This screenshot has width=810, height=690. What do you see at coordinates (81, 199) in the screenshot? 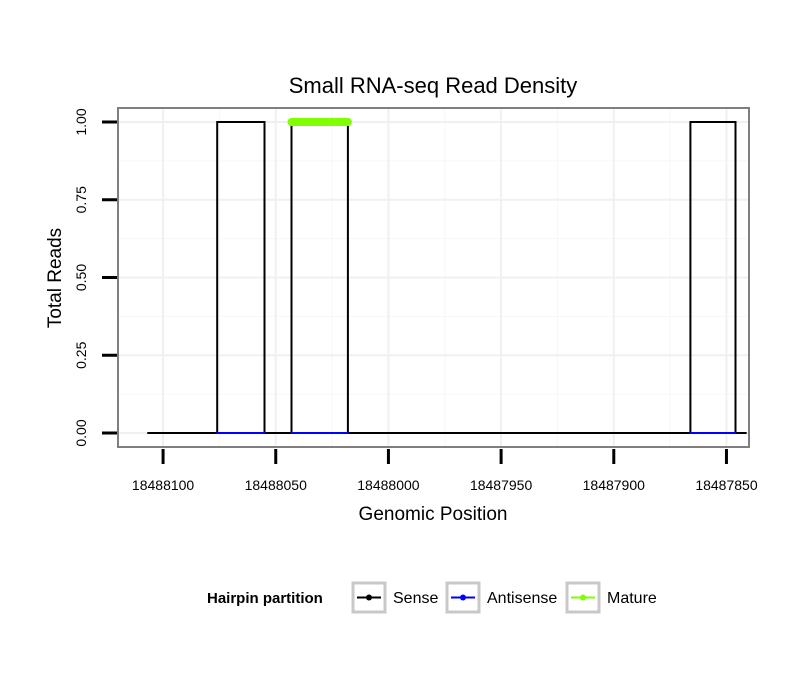
I see `y-tick-label: 0.75` at bounding box center [81, 199].